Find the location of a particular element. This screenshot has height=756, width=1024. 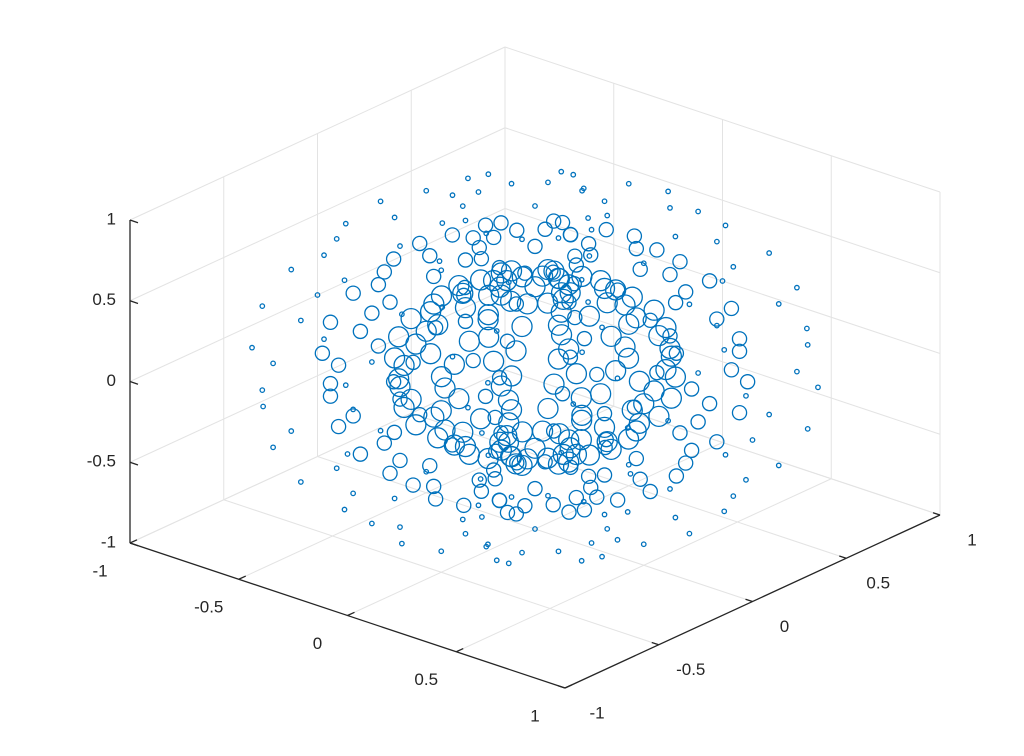

y-tick-label: 1 is located at coordinates (971, 539).